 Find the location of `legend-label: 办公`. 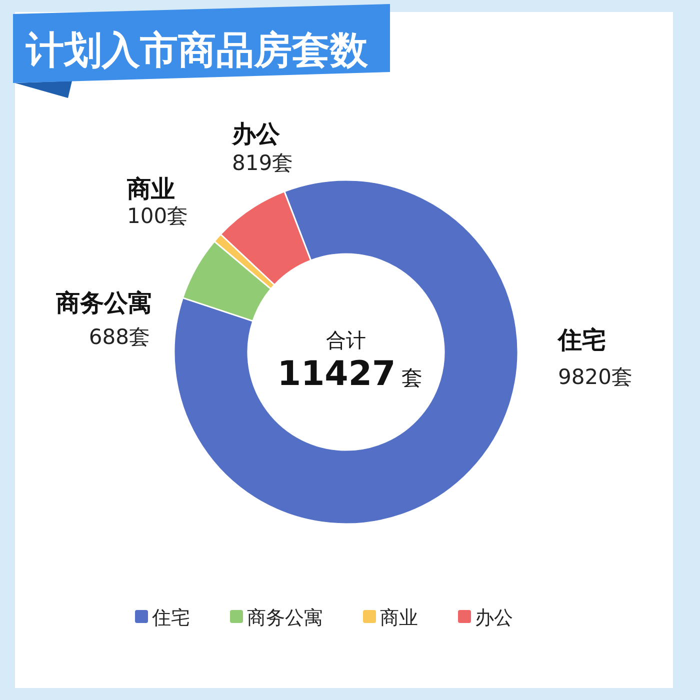

legend-label: 办公 is located at coordinates (494, 618).